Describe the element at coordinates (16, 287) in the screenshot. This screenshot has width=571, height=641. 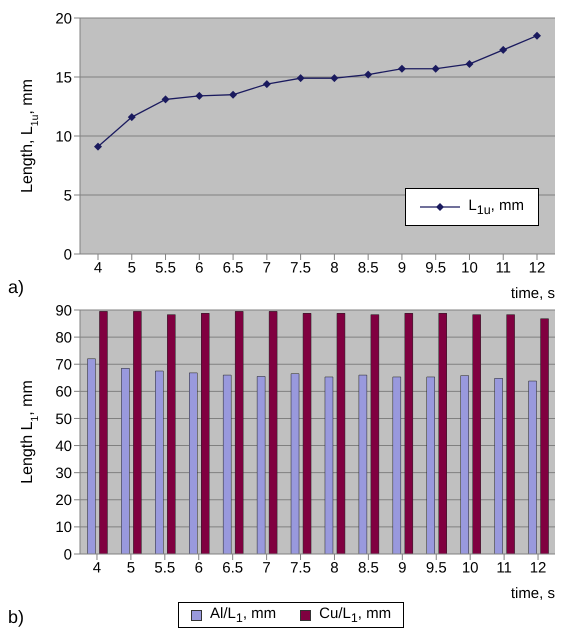
I see `text: a)` at that location.